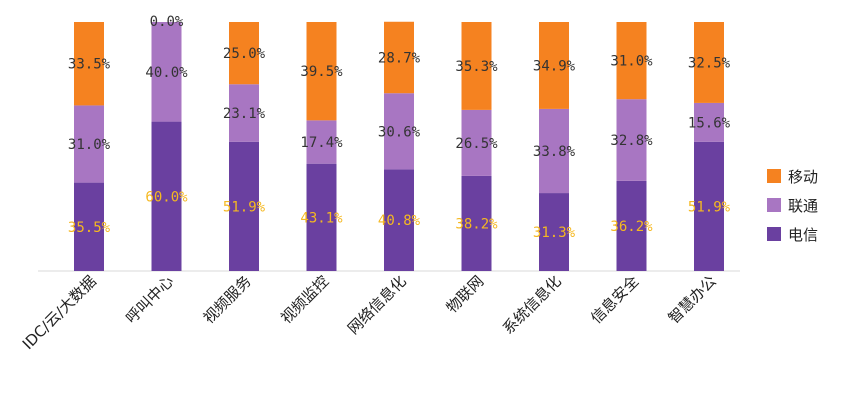 The width and height of the screenshot is (844, 400). I want to click on bar-segment-电信-2, so click(244, 206).